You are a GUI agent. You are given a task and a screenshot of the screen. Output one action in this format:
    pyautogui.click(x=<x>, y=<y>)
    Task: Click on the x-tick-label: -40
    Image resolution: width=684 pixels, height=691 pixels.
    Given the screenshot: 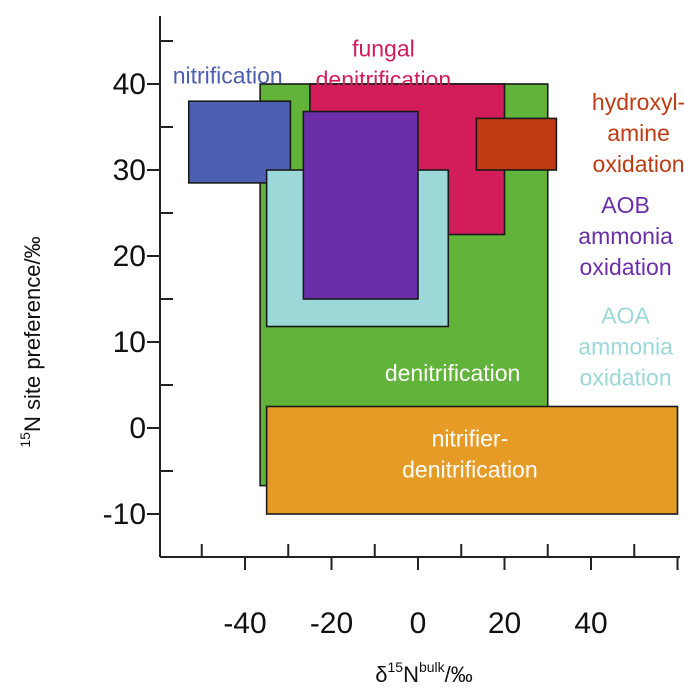 What is the action you would take?
    pyautogui.click(x=244, y=623)
    